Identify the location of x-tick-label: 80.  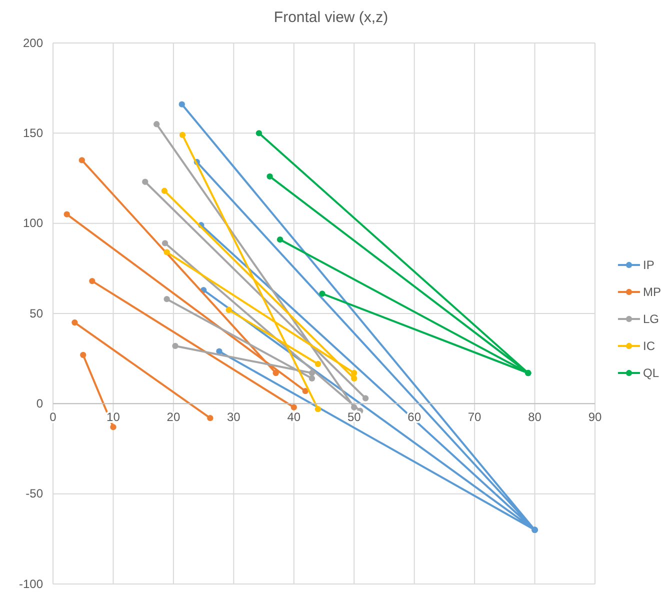
(535, 417).